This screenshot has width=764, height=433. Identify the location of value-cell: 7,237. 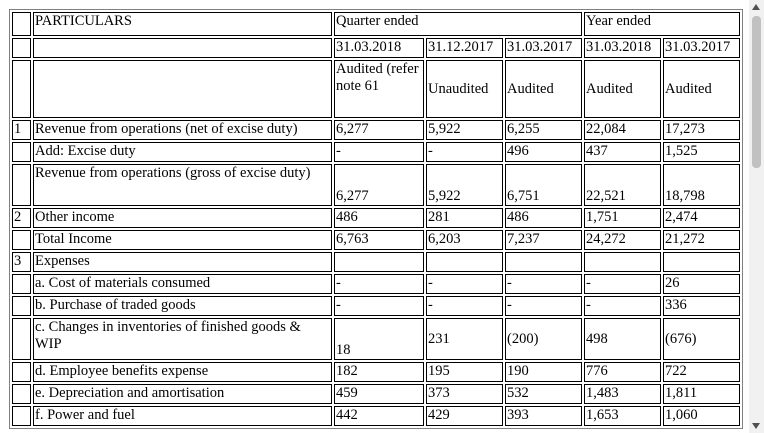
(543, 240).